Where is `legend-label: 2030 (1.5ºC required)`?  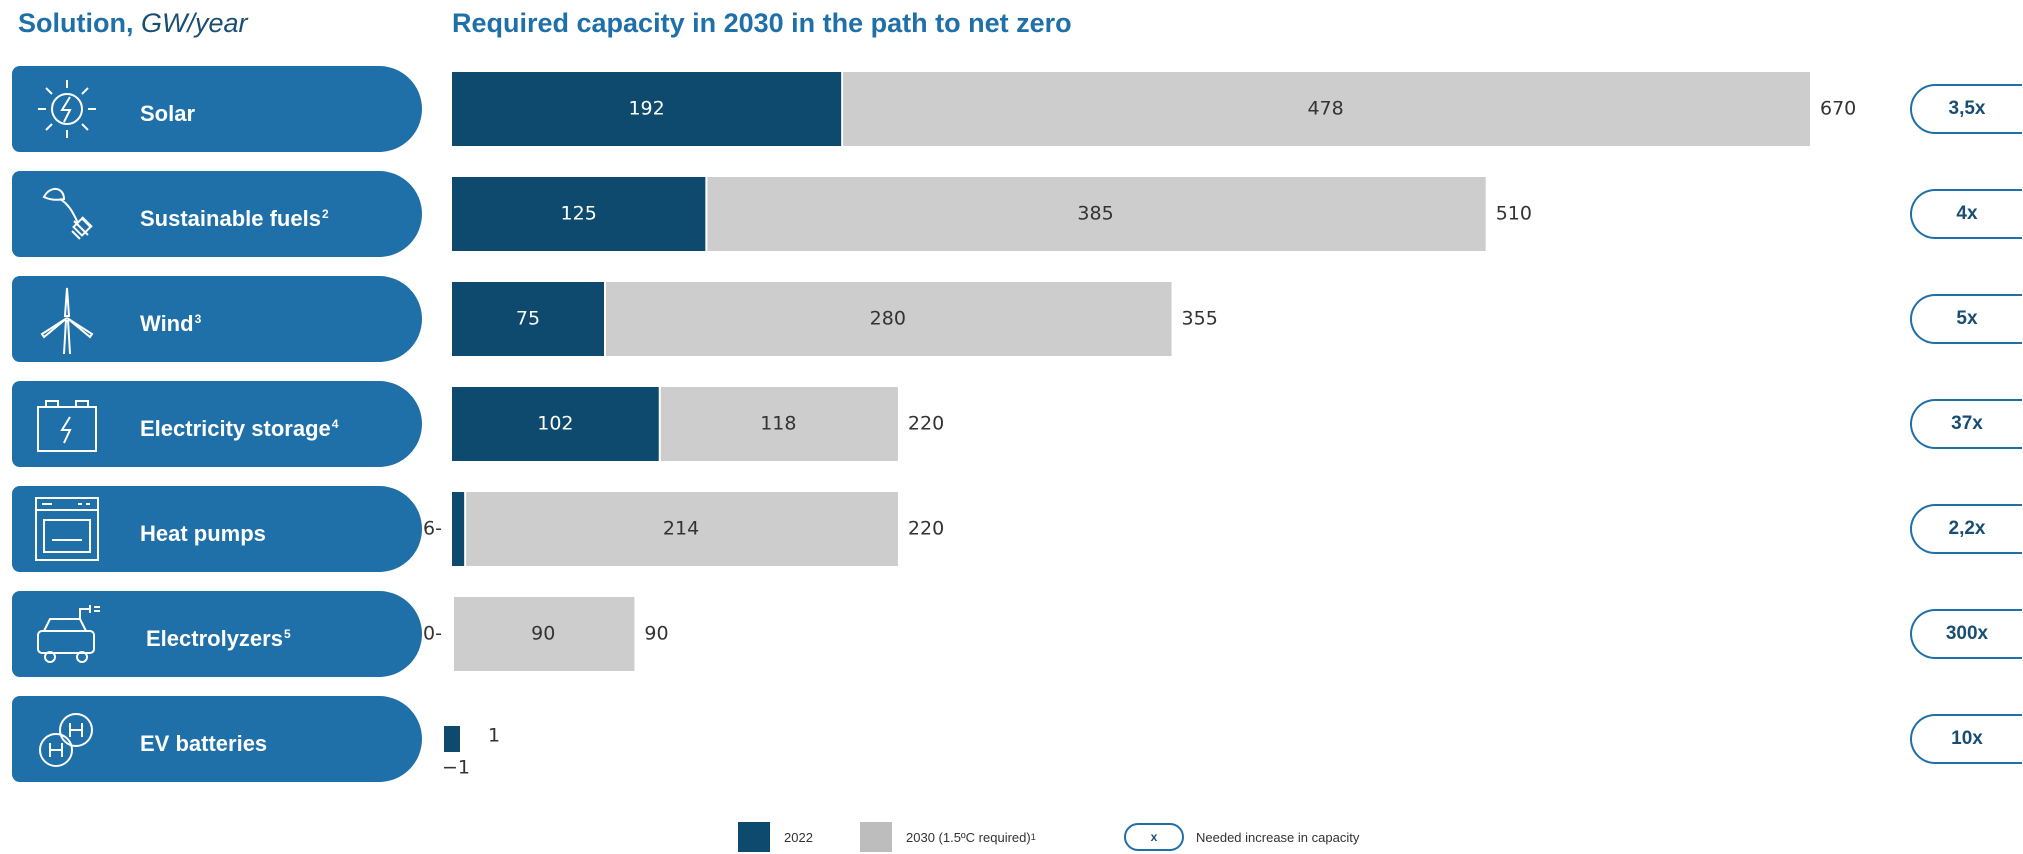
legend-label: 2030 (1.5ºC required) is located at coordinates (968, 837).